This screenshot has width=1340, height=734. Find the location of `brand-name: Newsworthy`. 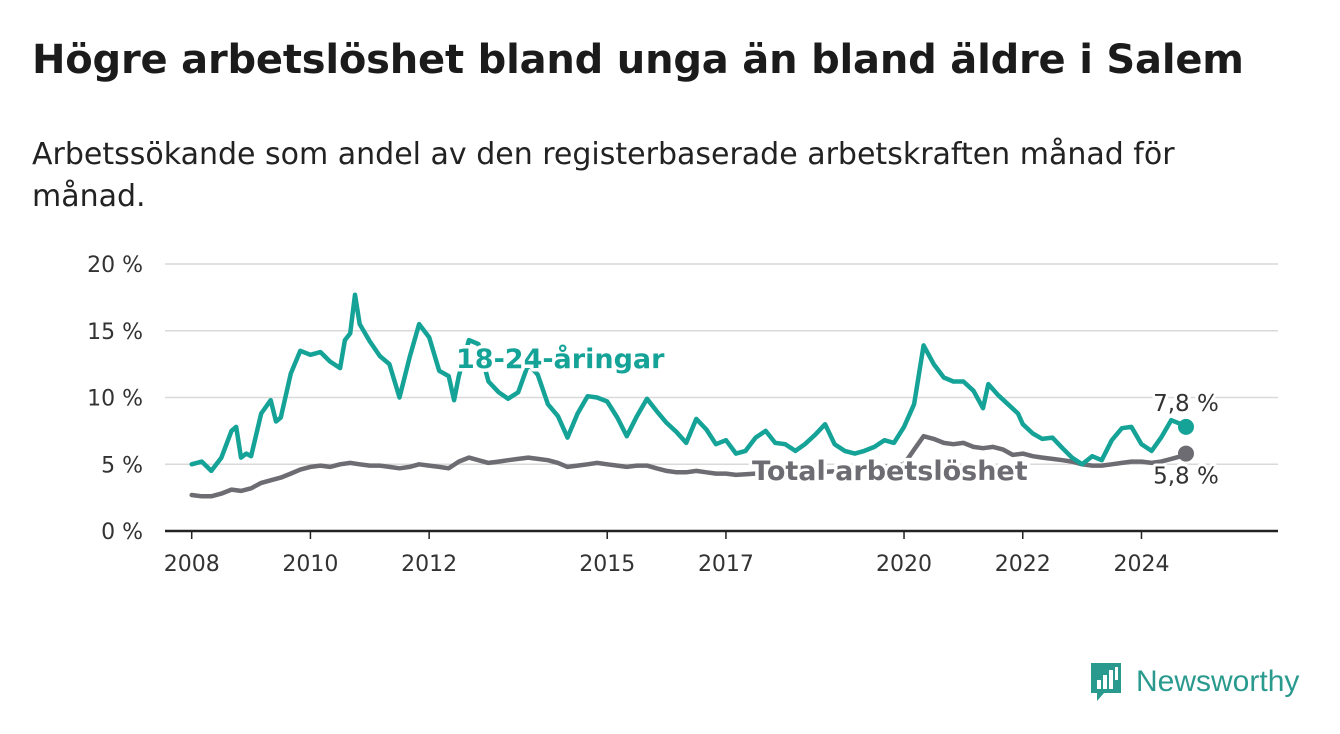

brand-name: Newsworthy is located at coordinates (1218, 681).